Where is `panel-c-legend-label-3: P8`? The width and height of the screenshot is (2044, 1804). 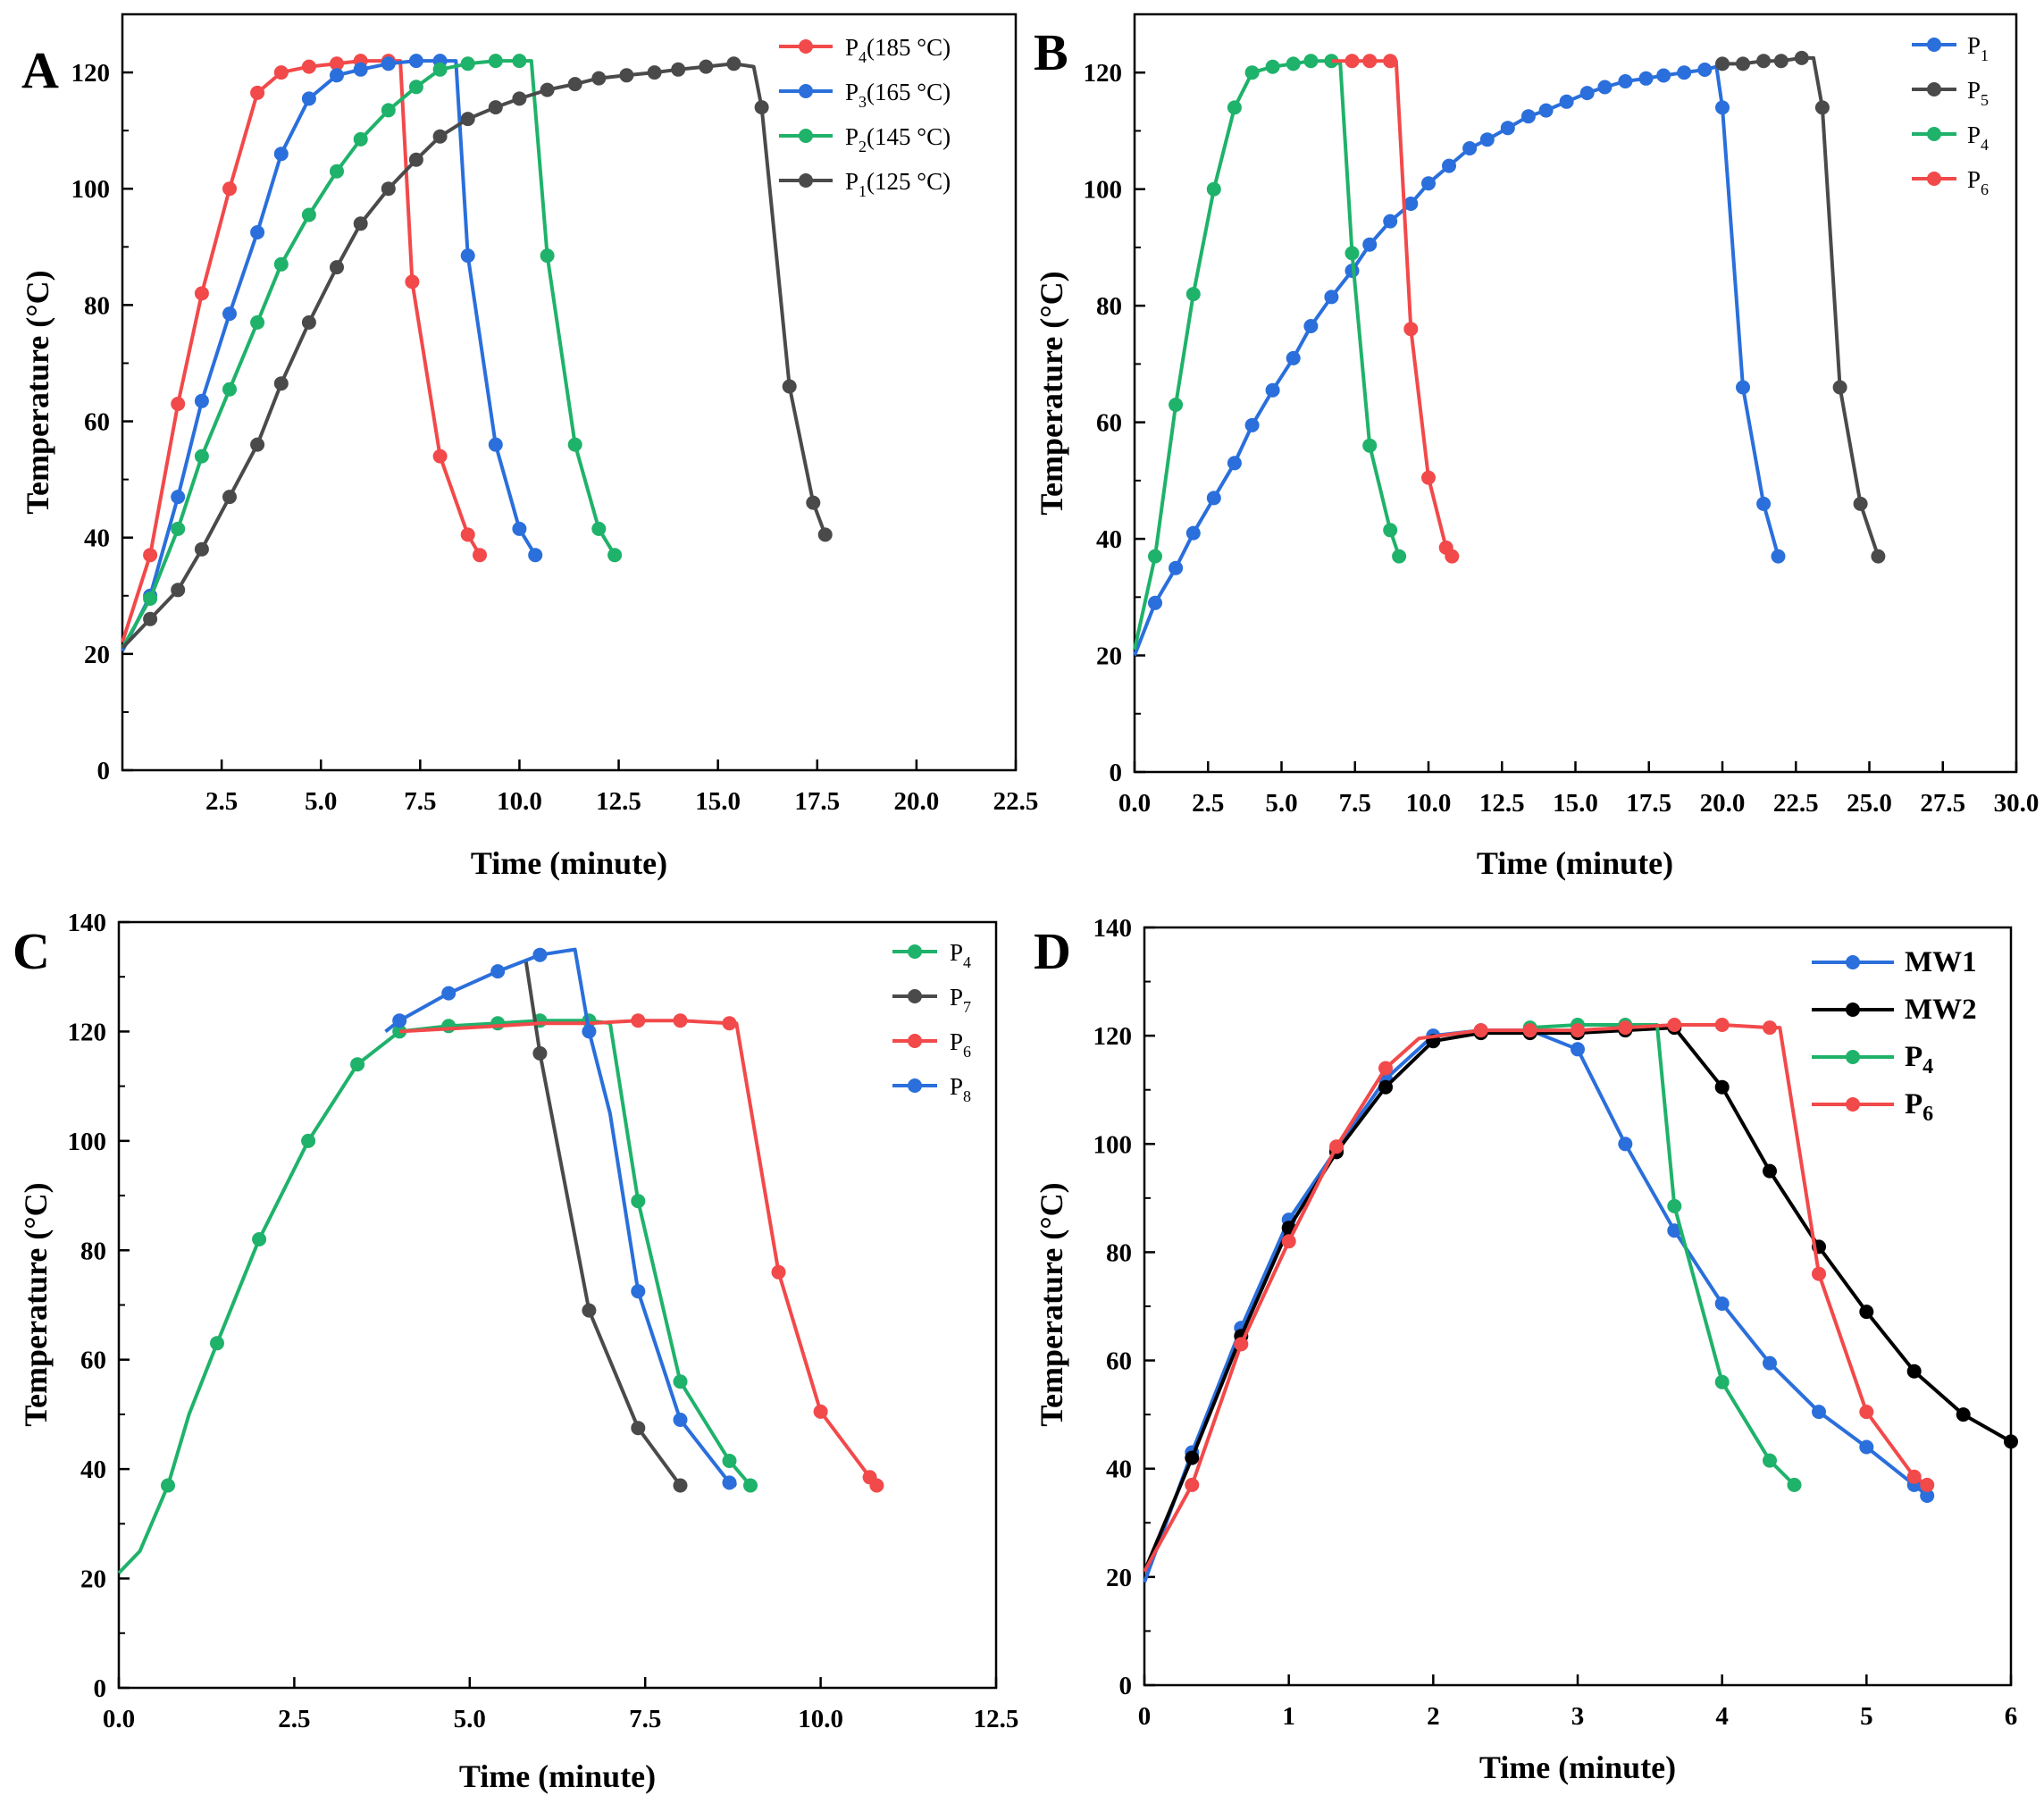 panel-c-legend-label-3: P8 is located at coordinates (960, 1089).